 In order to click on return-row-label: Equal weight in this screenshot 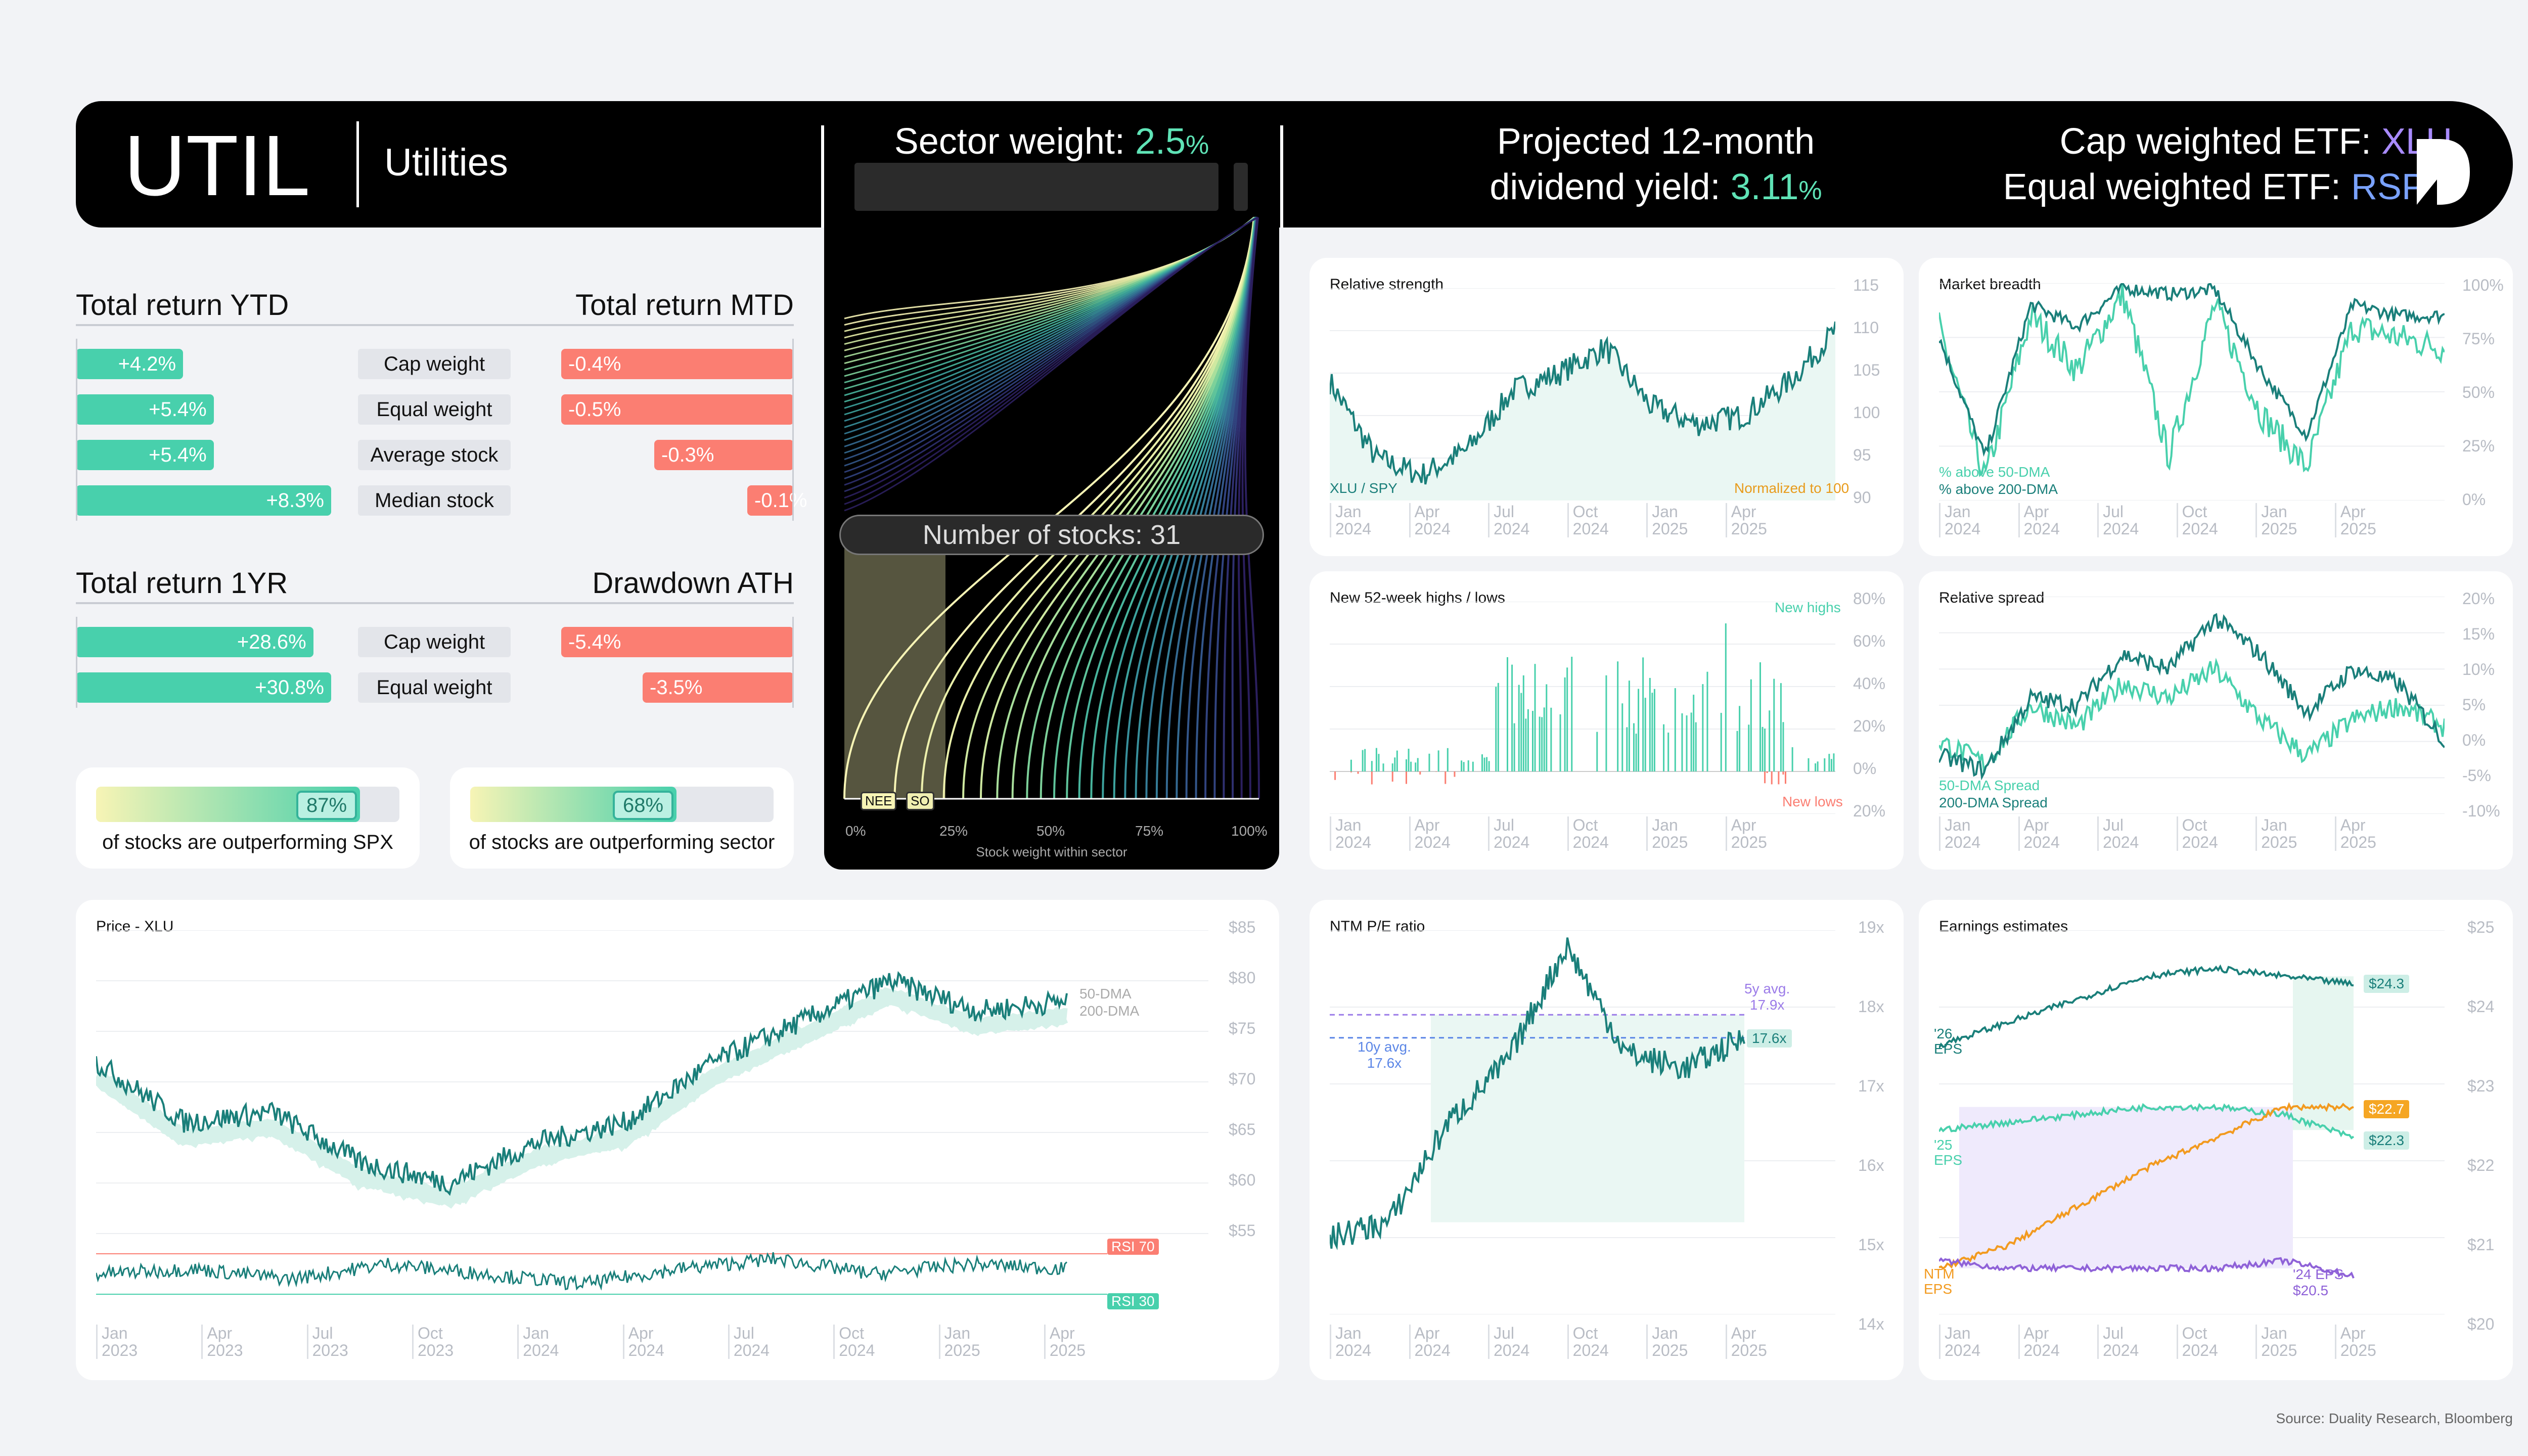, I will do `click(435, 409)`.